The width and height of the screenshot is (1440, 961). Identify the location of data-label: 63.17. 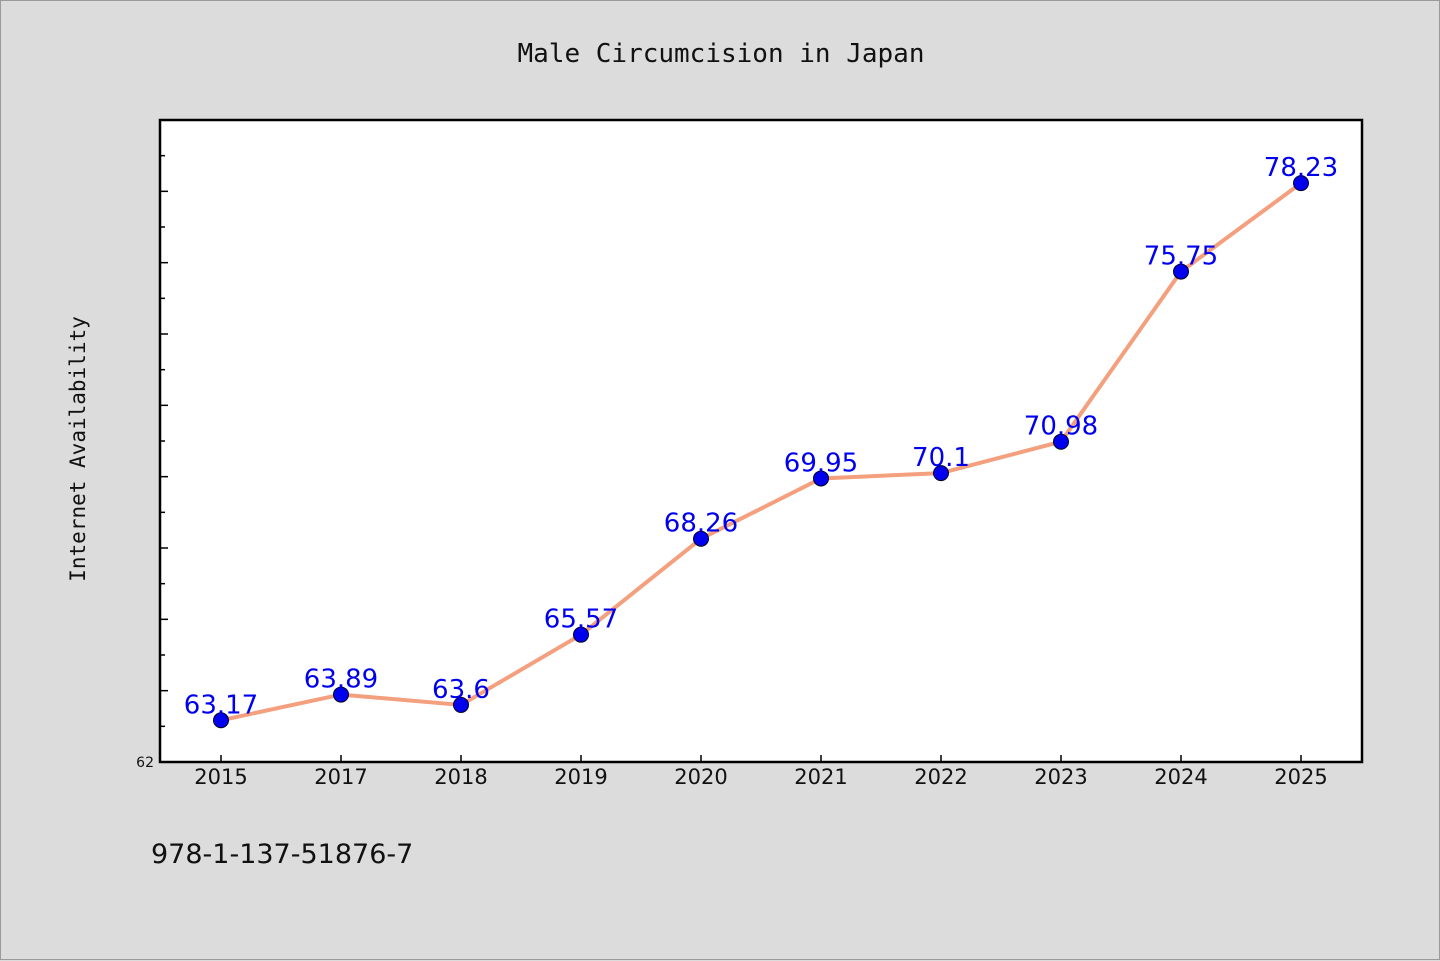
(221, 705).